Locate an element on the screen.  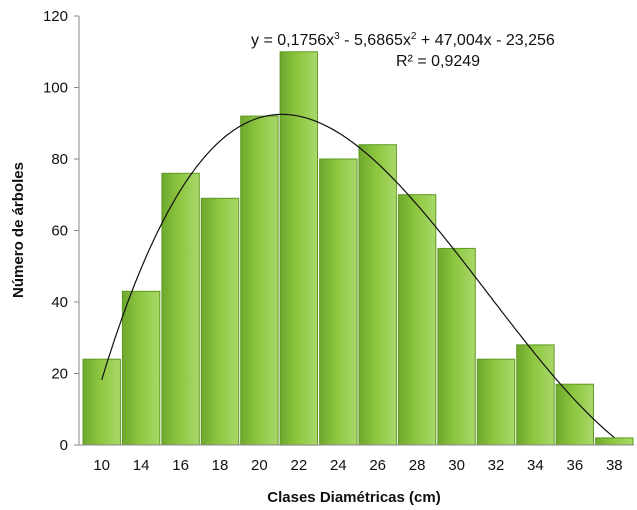
x-tick-label: 32 is located at coordinates (496, 465).